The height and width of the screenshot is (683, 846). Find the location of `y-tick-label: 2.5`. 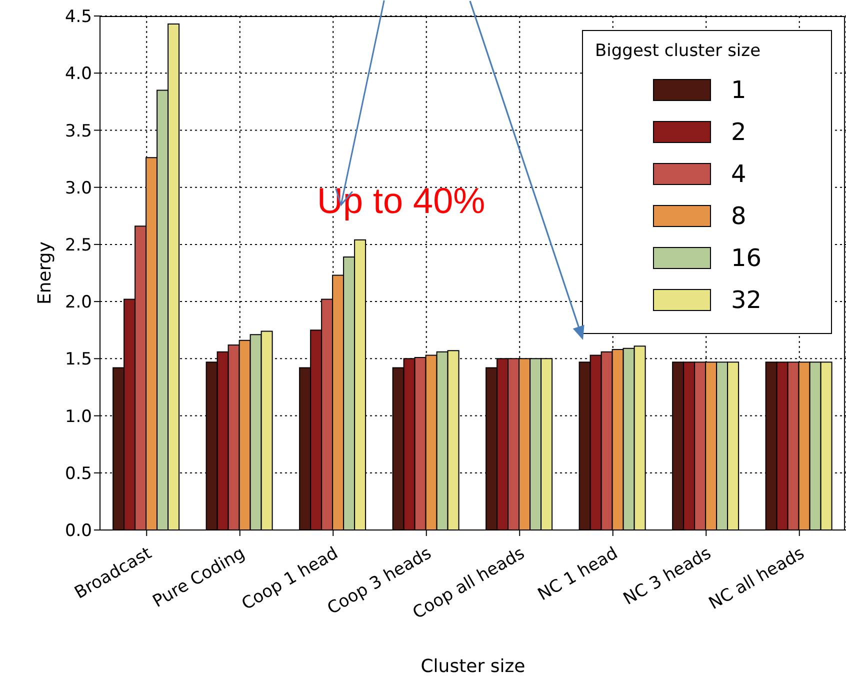

y-tick-label: 2.5 is located at coordinates (78, 245).